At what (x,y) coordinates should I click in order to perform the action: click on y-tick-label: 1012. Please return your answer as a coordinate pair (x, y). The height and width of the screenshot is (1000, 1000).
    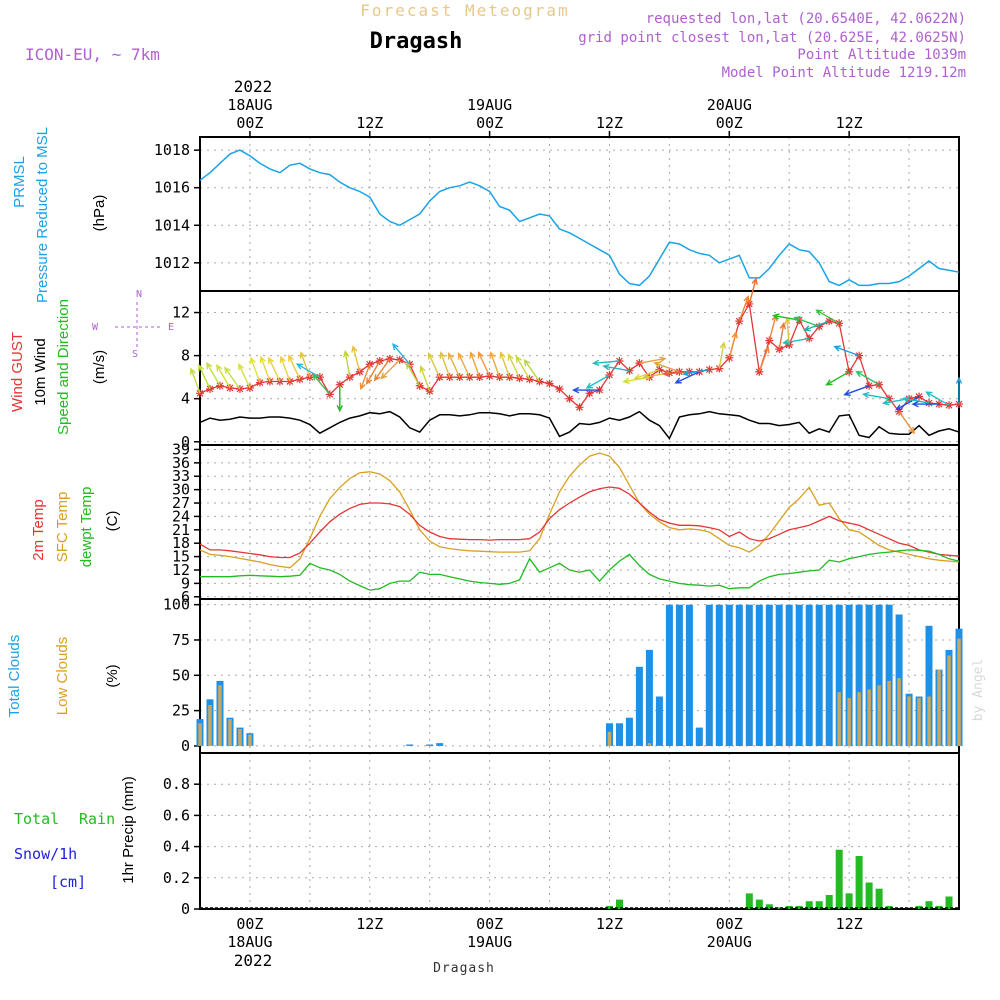
    Looking at the image, I should click on (172, 263).